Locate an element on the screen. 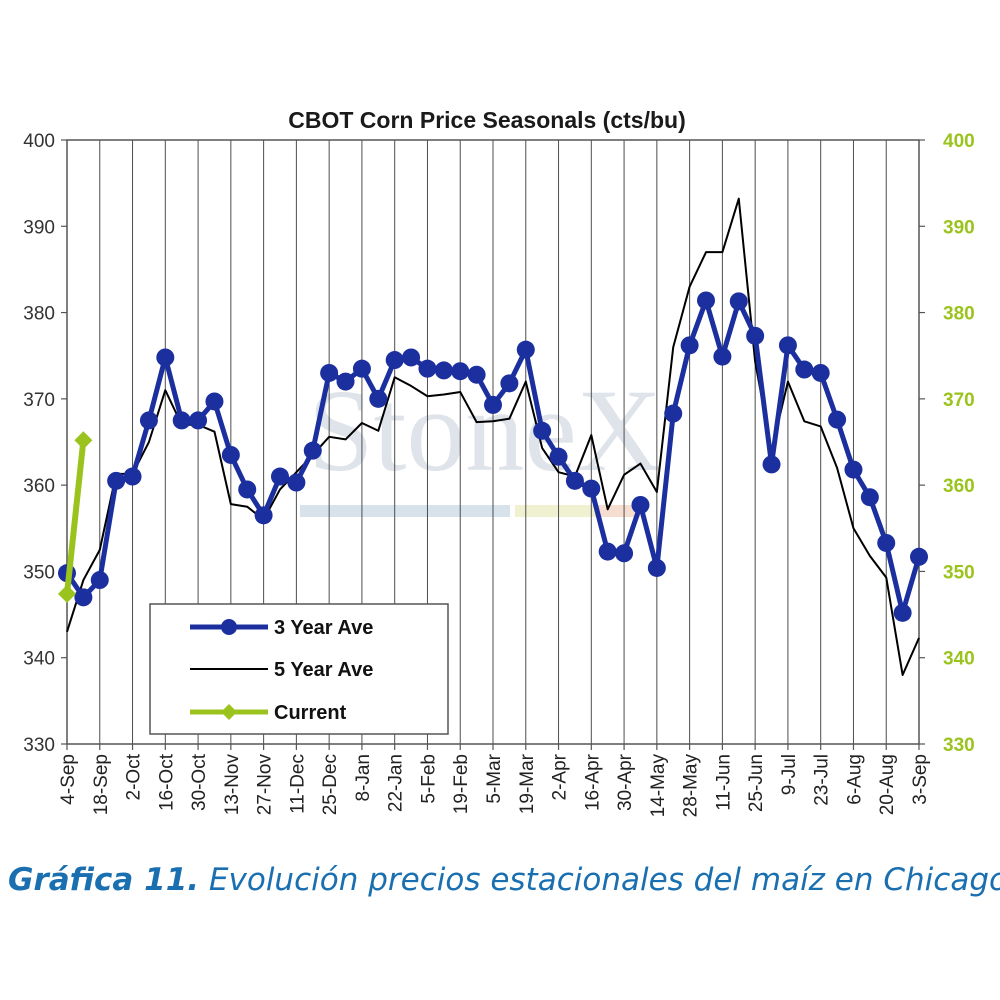  y-axis-right: 330 340 350 360 370 380 390 400 is located at coordinates (947, 443).